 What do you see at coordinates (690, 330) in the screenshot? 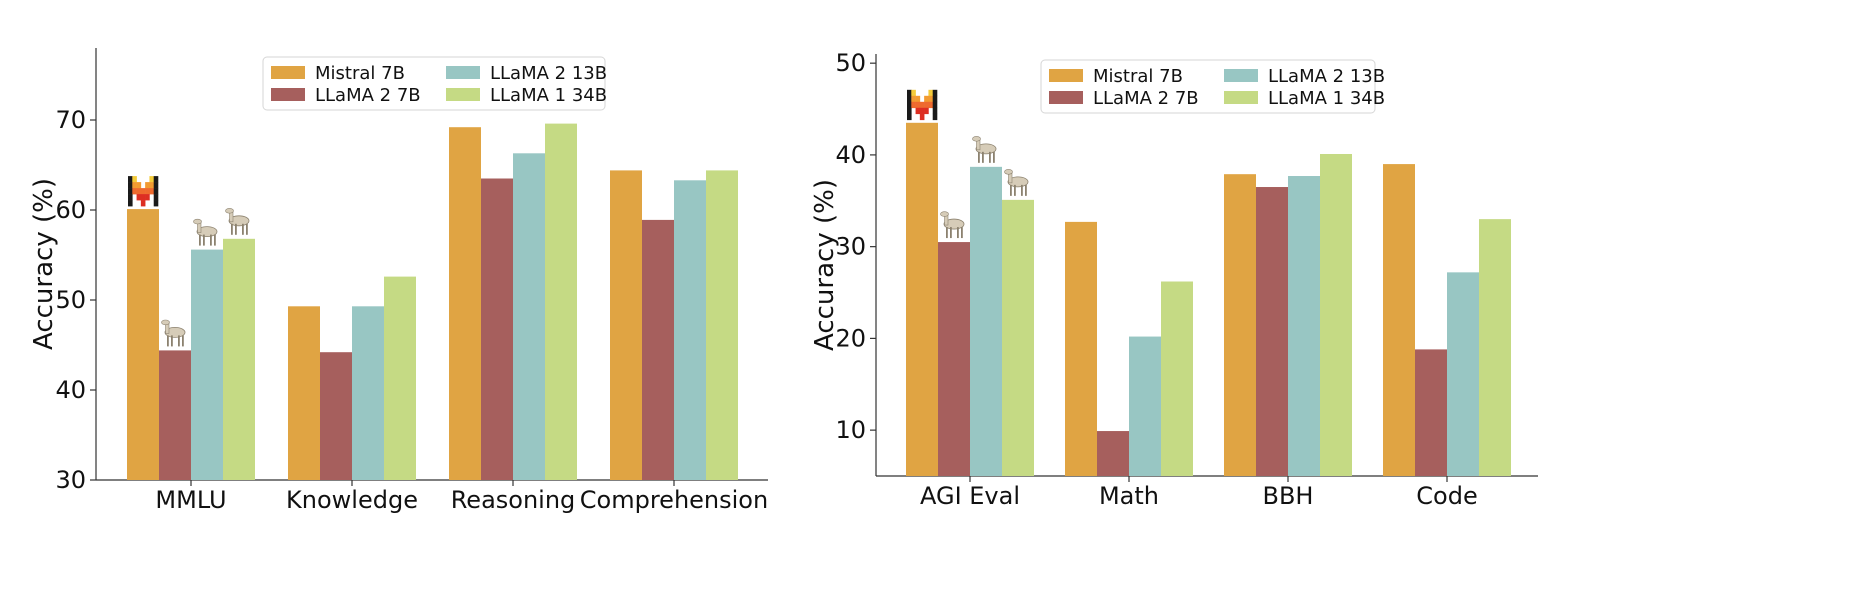
I see `bar-comprehension-llama-2-13b` at bounding box center [690, 330].